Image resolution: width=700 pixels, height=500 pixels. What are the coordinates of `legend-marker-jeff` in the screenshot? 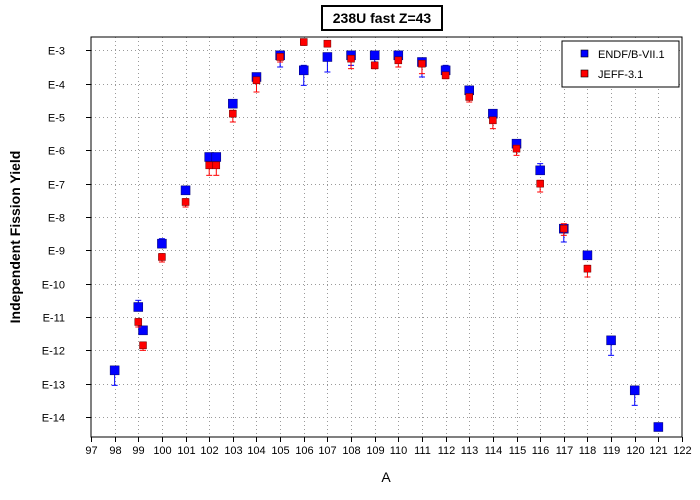 It's located at (584, 73).